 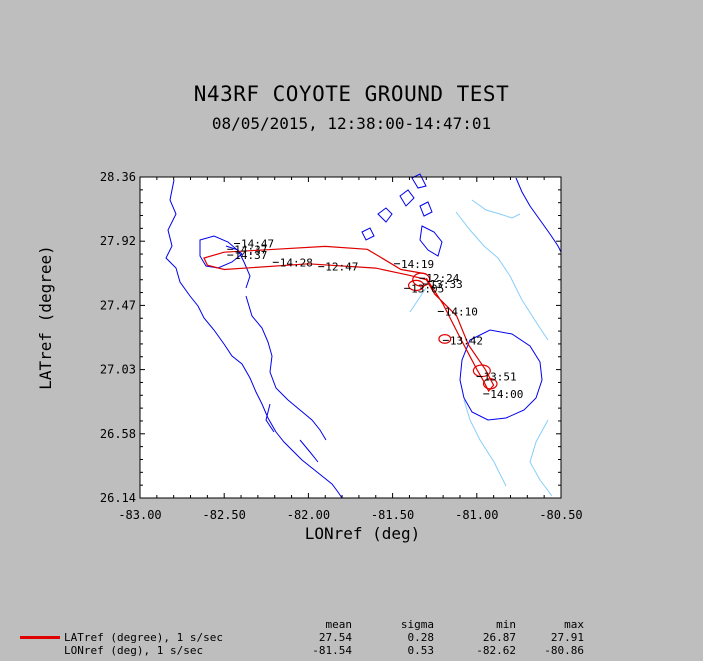 What do you see at coordinates (392, 515) in the screenshot?
I see `x-tick-label-3: -81.50` at bounding box center [392, 515].